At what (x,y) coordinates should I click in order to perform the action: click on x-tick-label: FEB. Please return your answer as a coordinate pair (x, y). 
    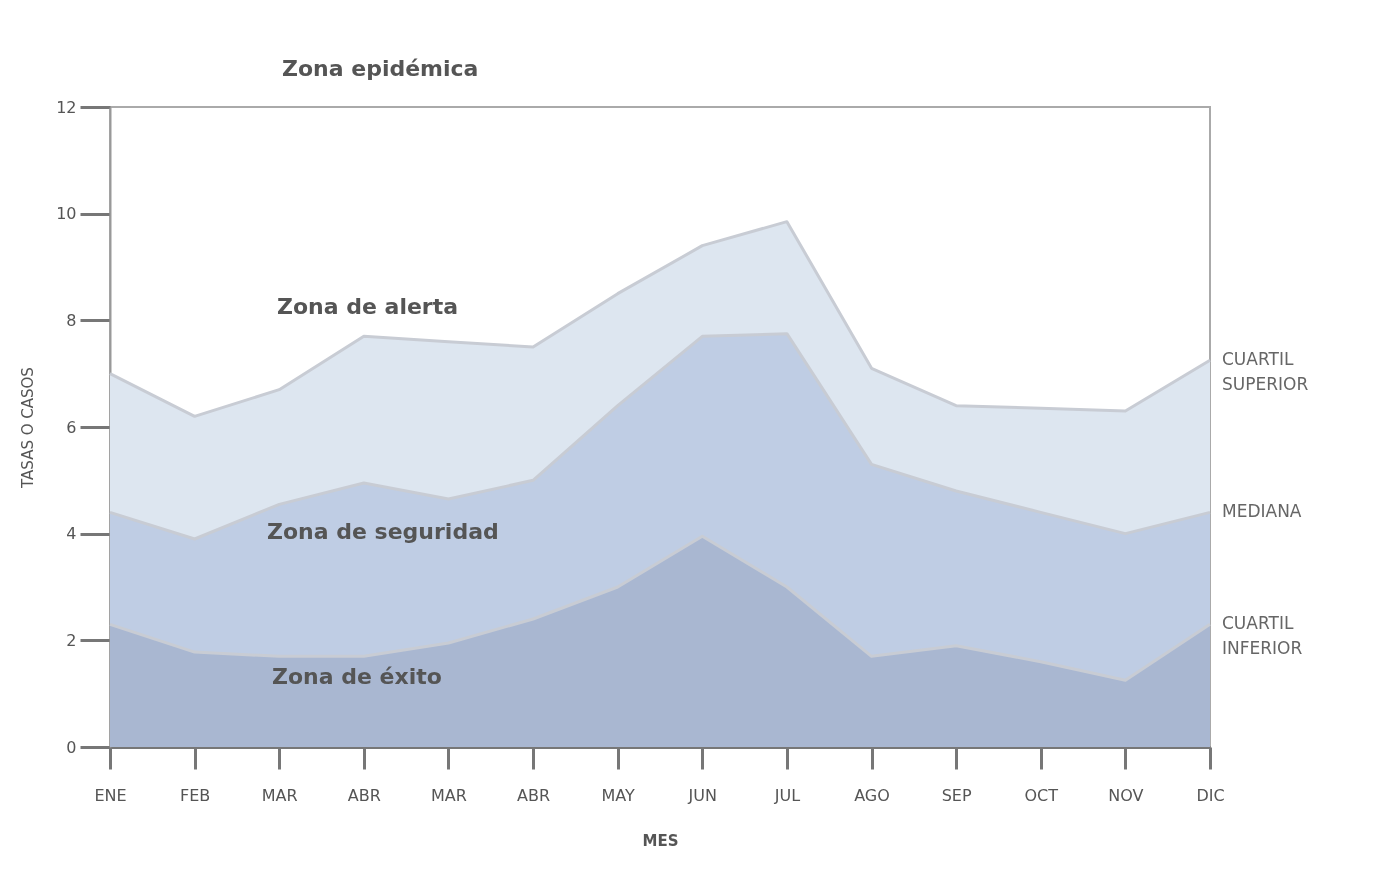
    Looking at the image, I should click on (195, 795).